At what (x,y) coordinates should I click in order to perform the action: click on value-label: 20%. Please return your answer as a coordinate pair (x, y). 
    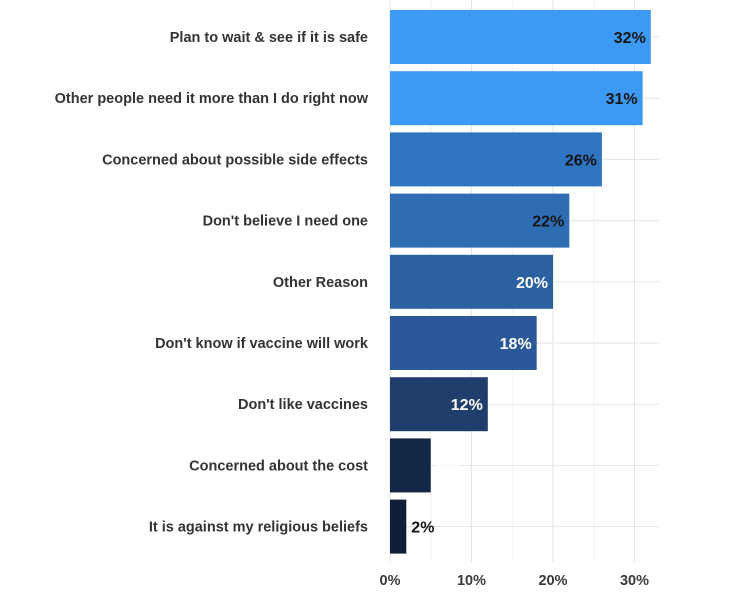
    Looking at the image, I should click on (532, 283).